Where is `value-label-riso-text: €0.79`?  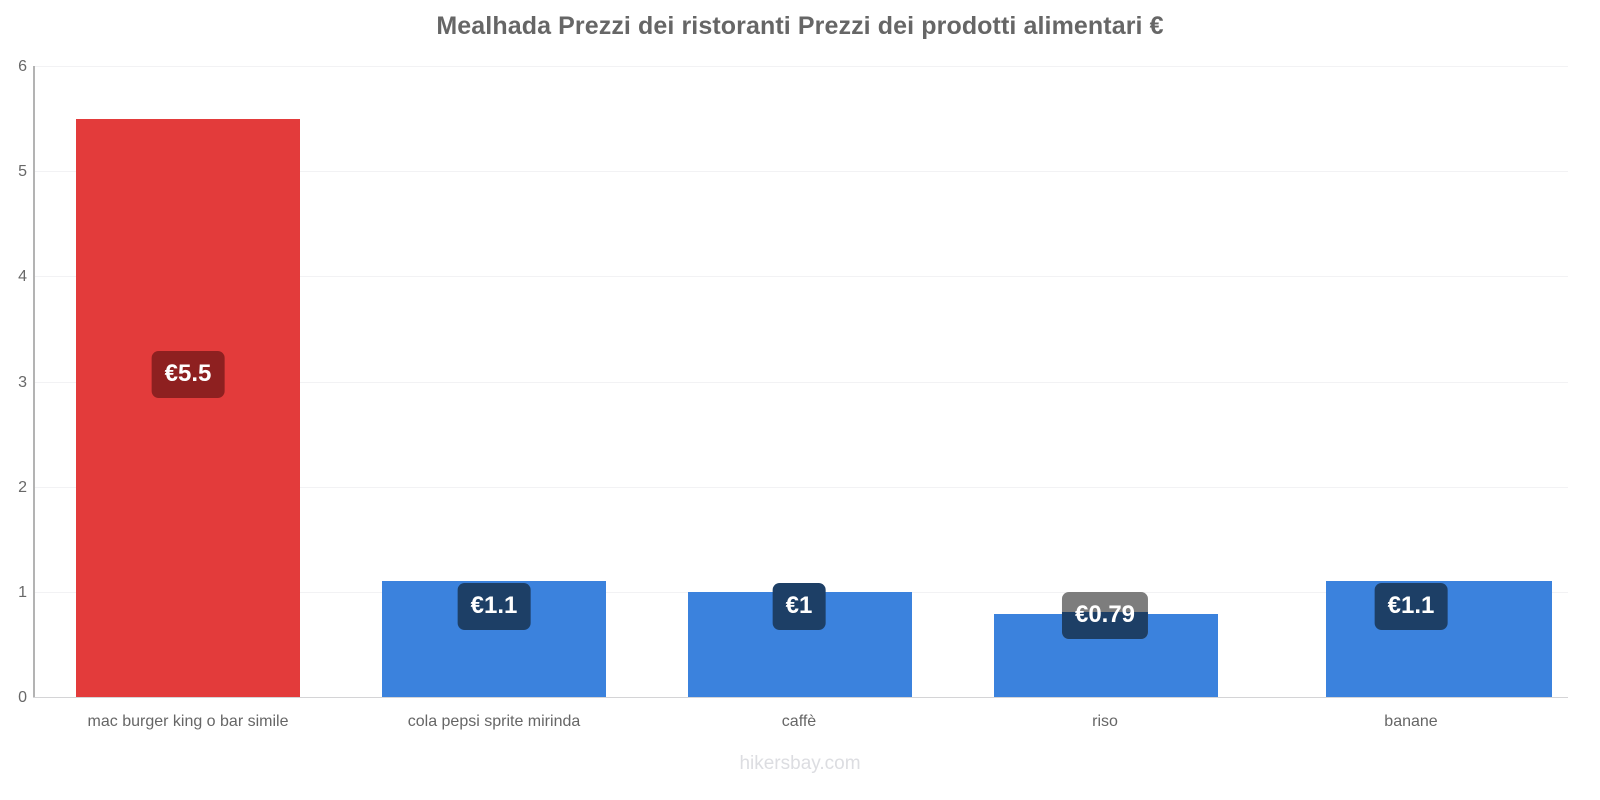
value-label-riso-text: €0.79 is located at coordinates (1105, 614).